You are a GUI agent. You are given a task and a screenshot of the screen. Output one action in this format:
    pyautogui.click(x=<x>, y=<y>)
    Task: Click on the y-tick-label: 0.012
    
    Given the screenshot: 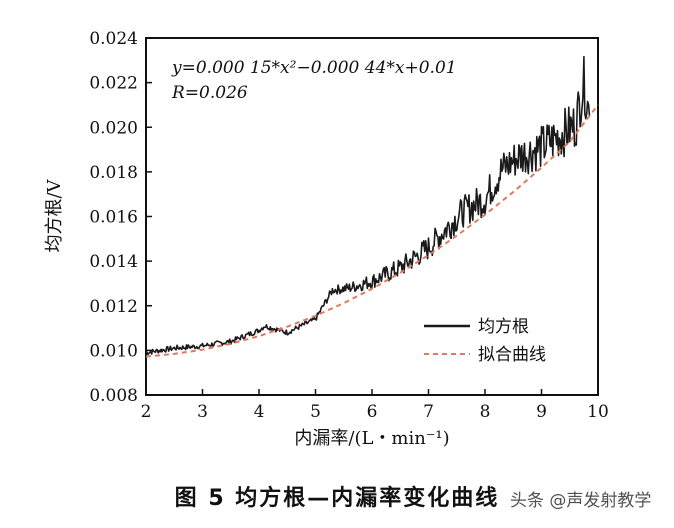 What is the action you would take?
    pyautogui.click(x=113, y=307)
    